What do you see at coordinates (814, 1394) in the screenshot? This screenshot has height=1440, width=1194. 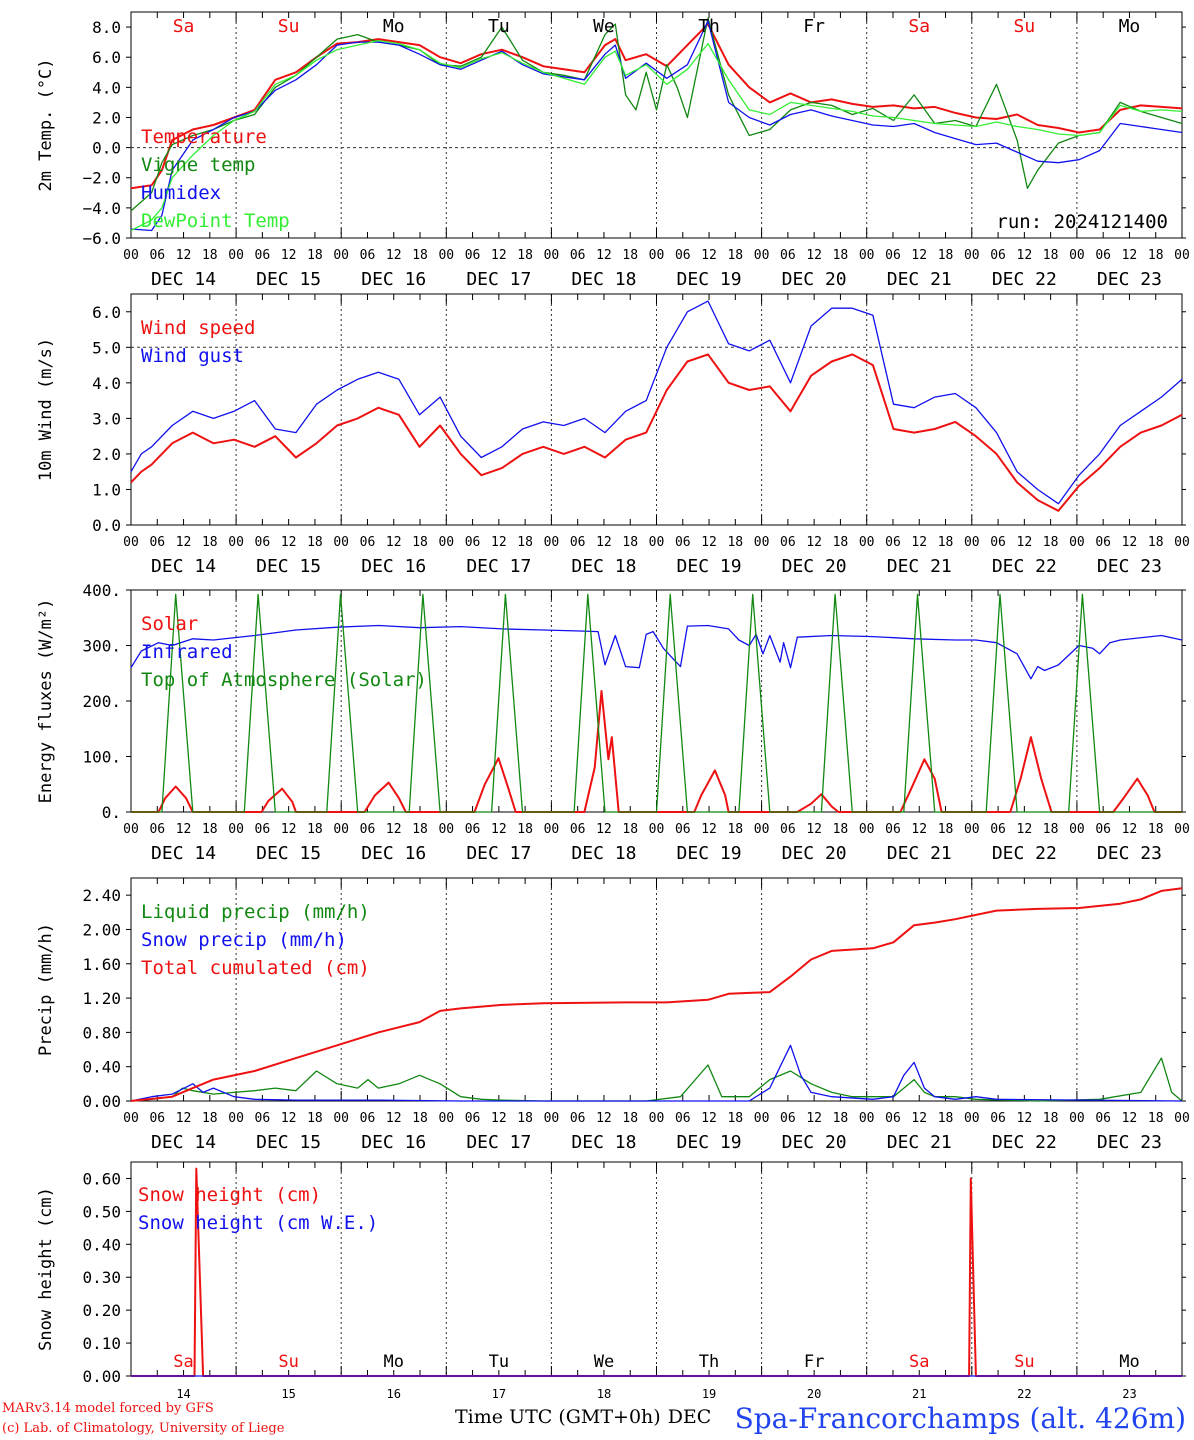 I see `date-label: 20` at bounding box center [814, 1394].